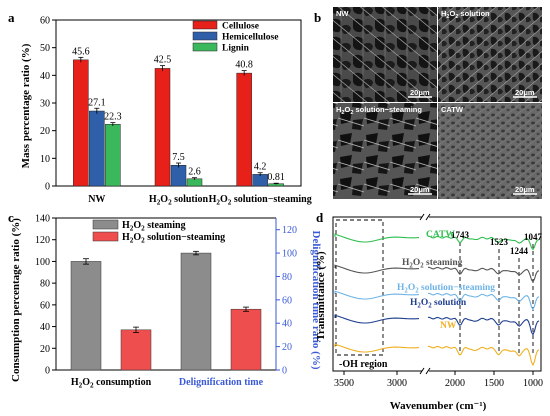 The image size is (550, 416). Describe the element at coordinates (194, 172) in the screenshot. I see `data-label-a: 2.6` at that location.